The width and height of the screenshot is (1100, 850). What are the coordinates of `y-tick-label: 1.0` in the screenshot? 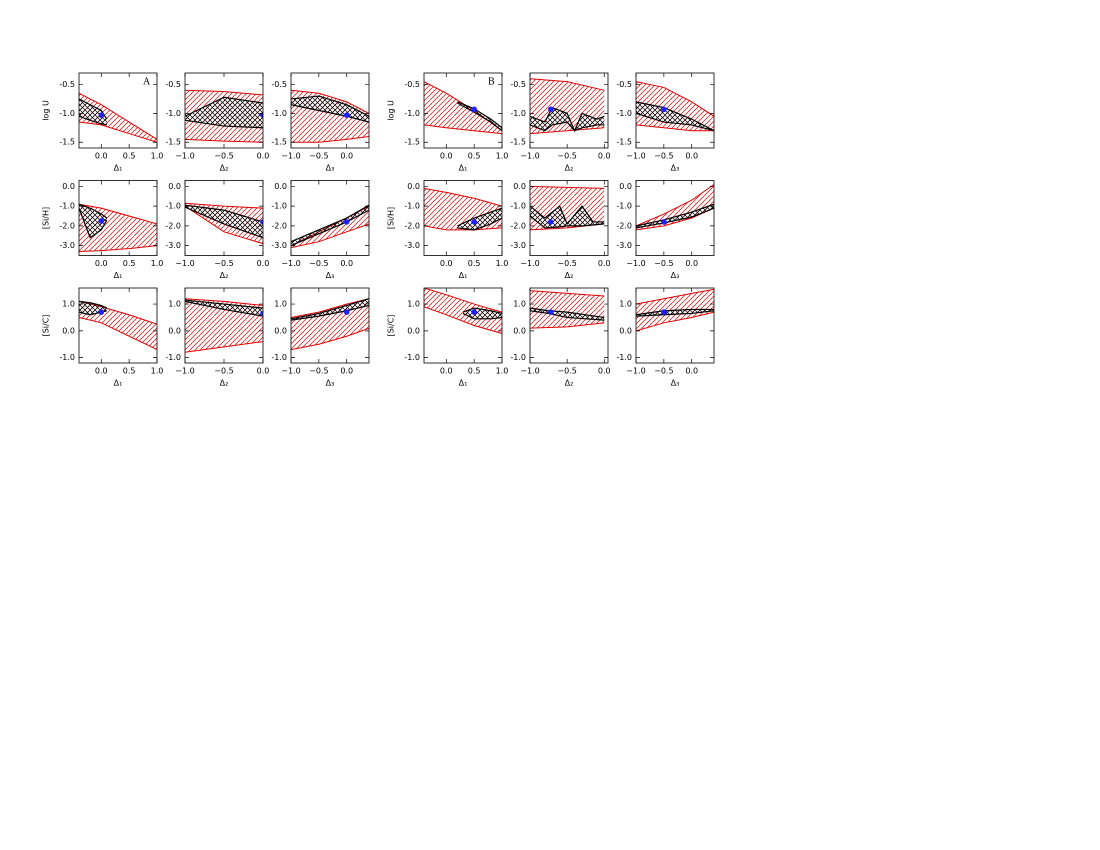 It's located at (625, 304).